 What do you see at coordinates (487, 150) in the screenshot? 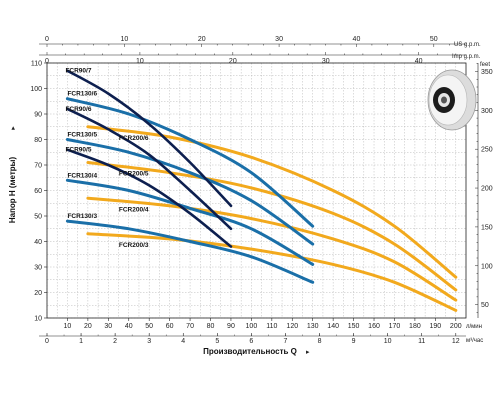
I see `feet-tick-label: 250` at bounding box center [487, 150].